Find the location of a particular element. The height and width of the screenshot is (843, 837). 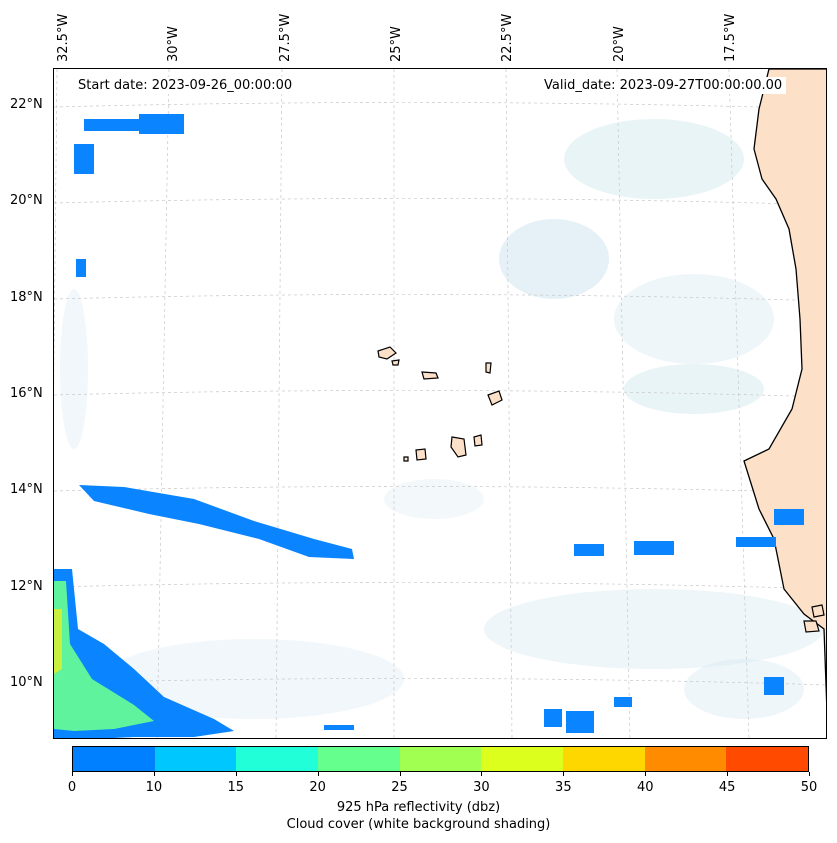

lon-label-32-5w: 32.5°W is located at coordinates (63, 37).